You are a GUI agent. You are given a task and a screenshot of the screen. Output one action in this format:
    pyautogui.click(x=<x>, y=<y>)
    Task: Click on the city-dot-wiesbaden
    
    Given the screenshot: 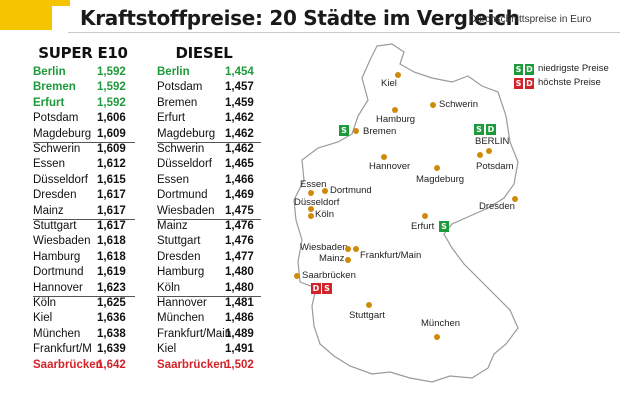 What is the action you would take?
    pyautogui.click(x=348, y=249)
    